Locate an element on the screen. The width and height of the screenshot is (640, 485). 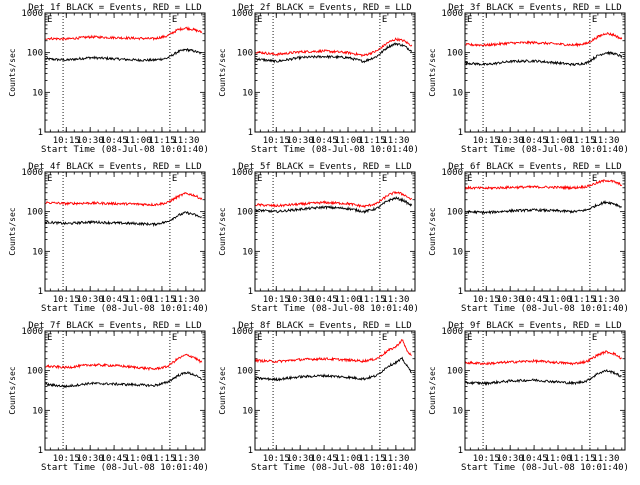
panel-title: Det 9f BLACK = Events, RED = LLD is located at coordinates (534, 326).